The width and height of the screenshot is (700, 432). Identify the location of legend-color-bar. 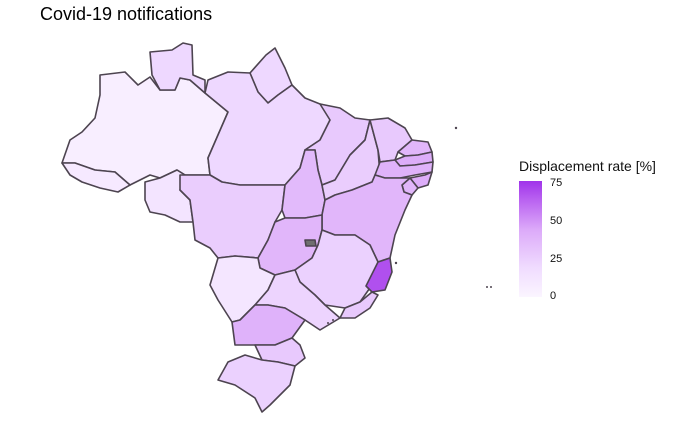
(530, 239).